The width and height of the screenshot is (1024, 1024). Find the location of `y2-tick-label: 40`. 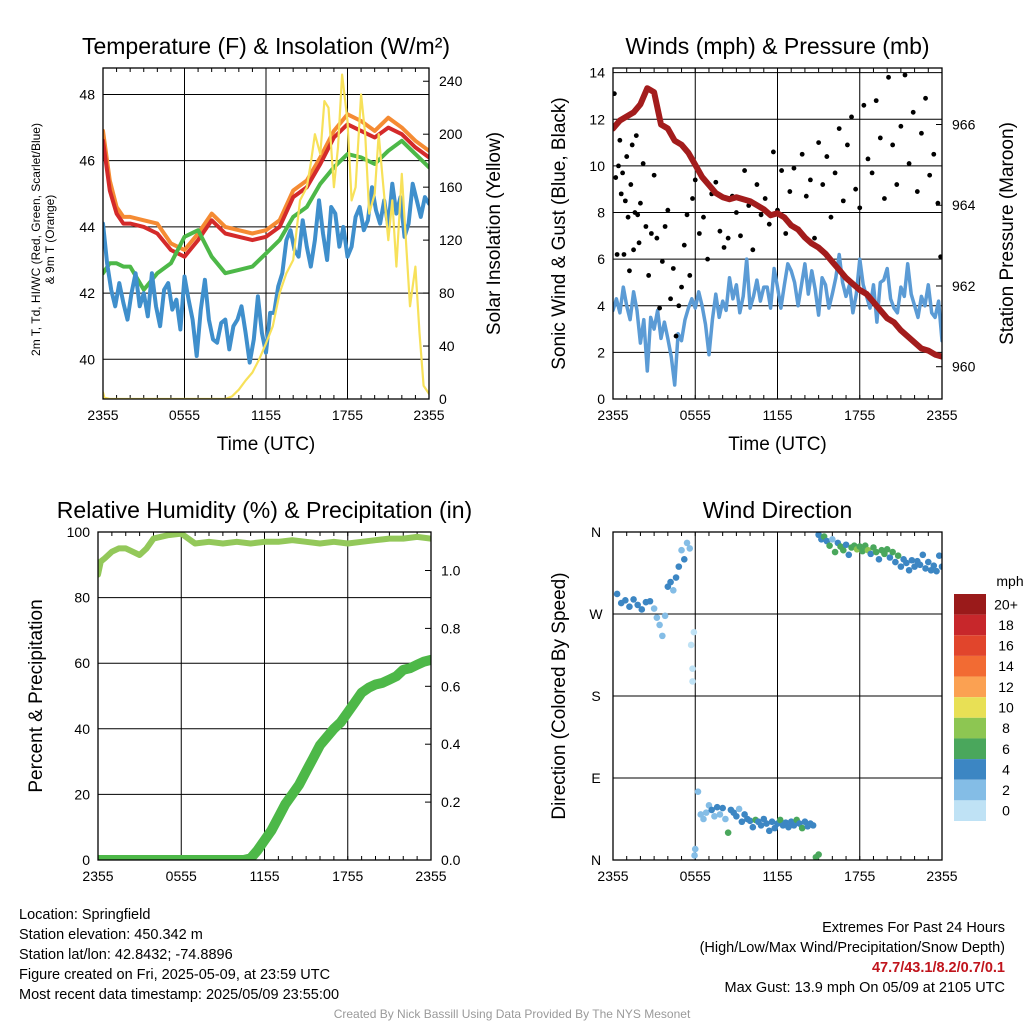

y2-tick-label: 40 is located at coordinates (447, 346).